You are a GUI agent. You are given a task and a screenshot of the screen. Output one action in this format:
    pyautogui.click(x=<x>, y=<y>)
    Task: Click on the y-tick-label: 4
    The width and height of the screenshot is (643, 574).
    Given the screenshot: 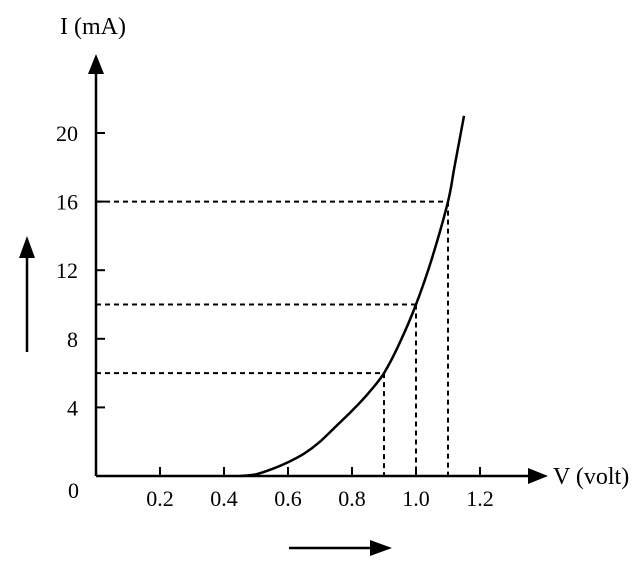 What is the action you would take?
    pyautogui.click(x=72, y=407)
    